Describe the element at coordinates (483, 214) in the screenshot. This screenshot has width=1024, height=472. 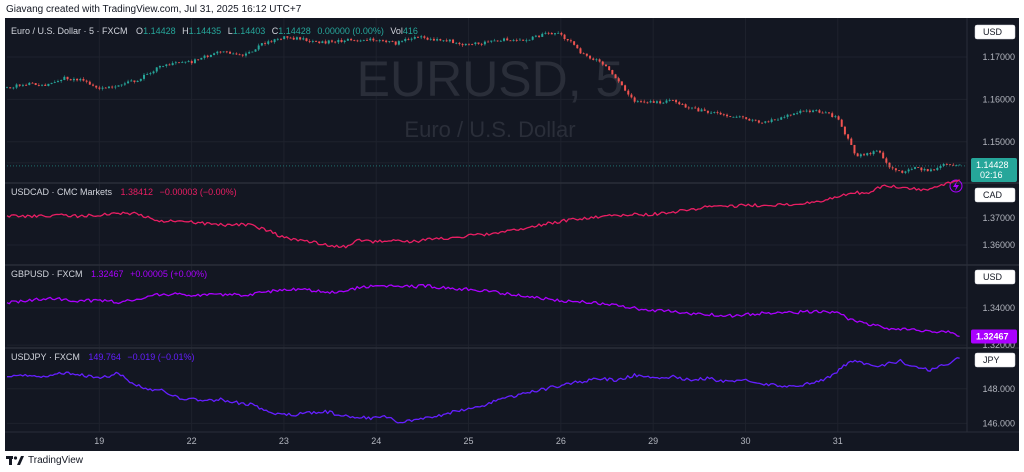
I see `usdcad-line` at that location.